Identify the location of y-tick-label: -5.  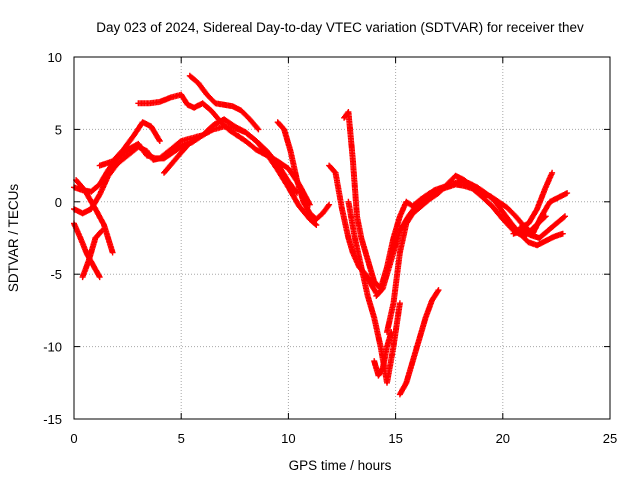
(56, 274).